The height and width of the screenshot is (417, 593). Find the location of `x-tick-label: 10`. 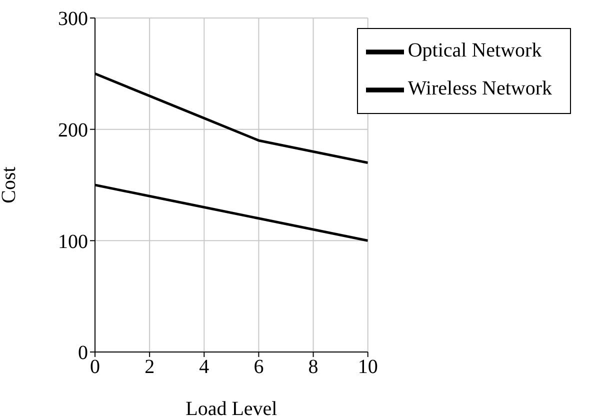

x-tick-label: 10 is located at coordinates (368, 367).